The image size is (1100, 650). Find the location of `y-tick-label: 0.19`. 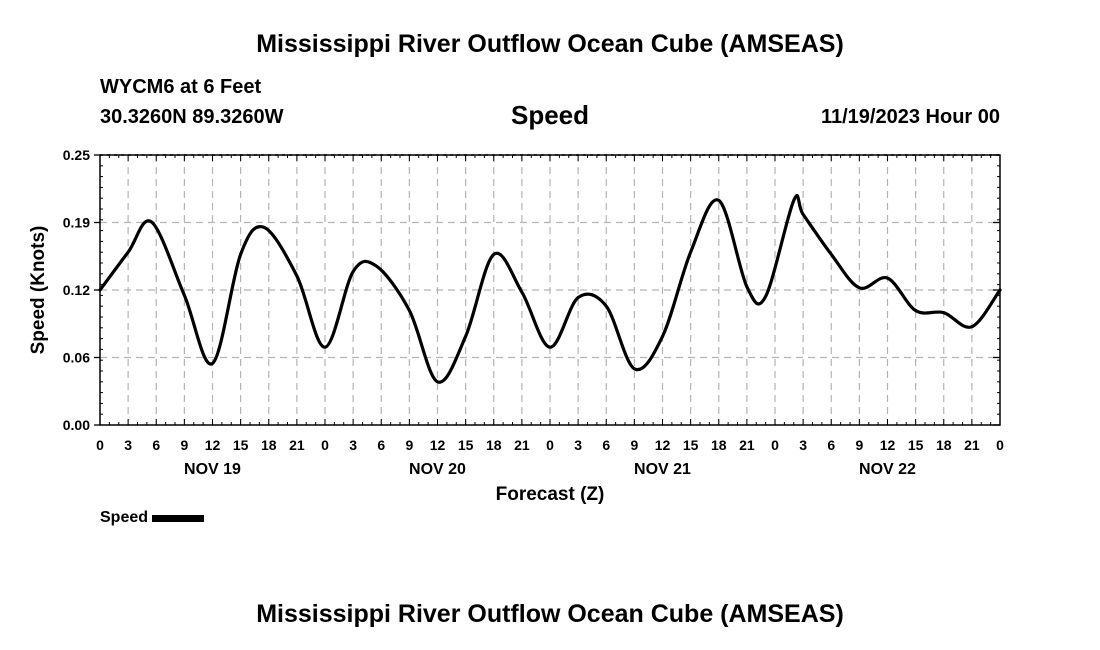

y-tick-label: 0.19 is located at coordinates (76, 223).